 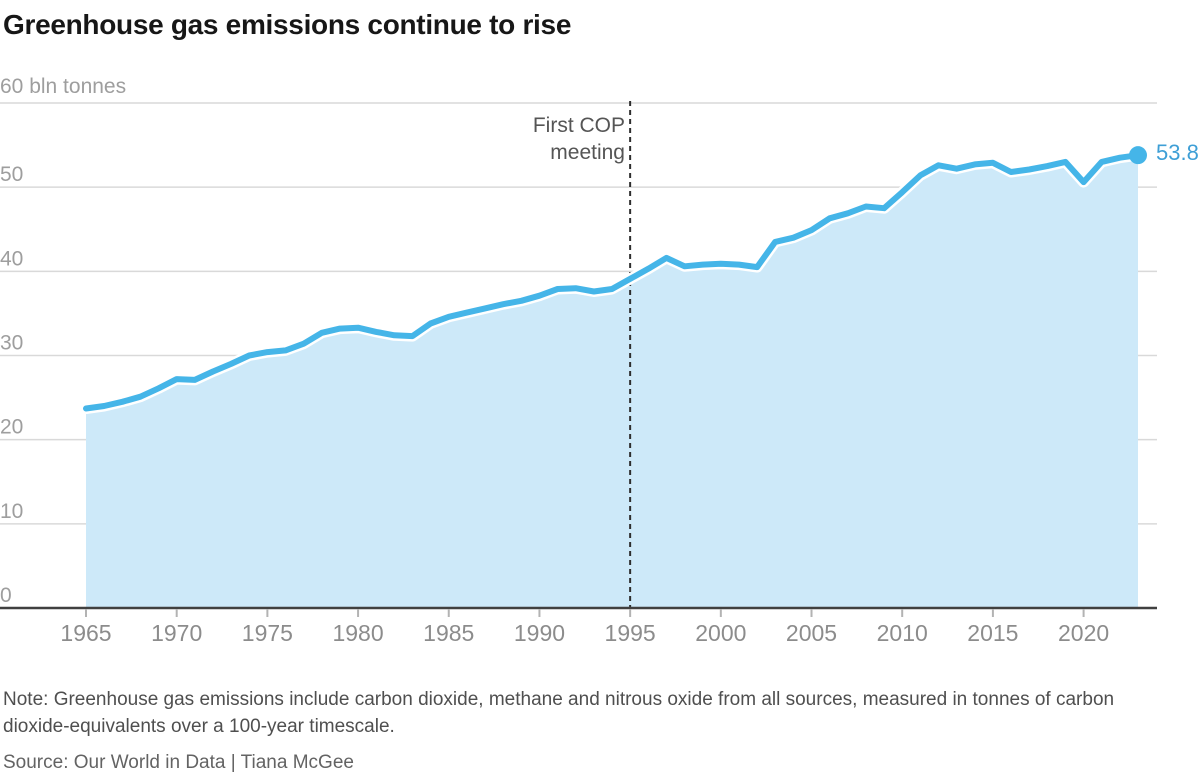 I want to click on y-tick-label: 0, so click(x=6, y=595).